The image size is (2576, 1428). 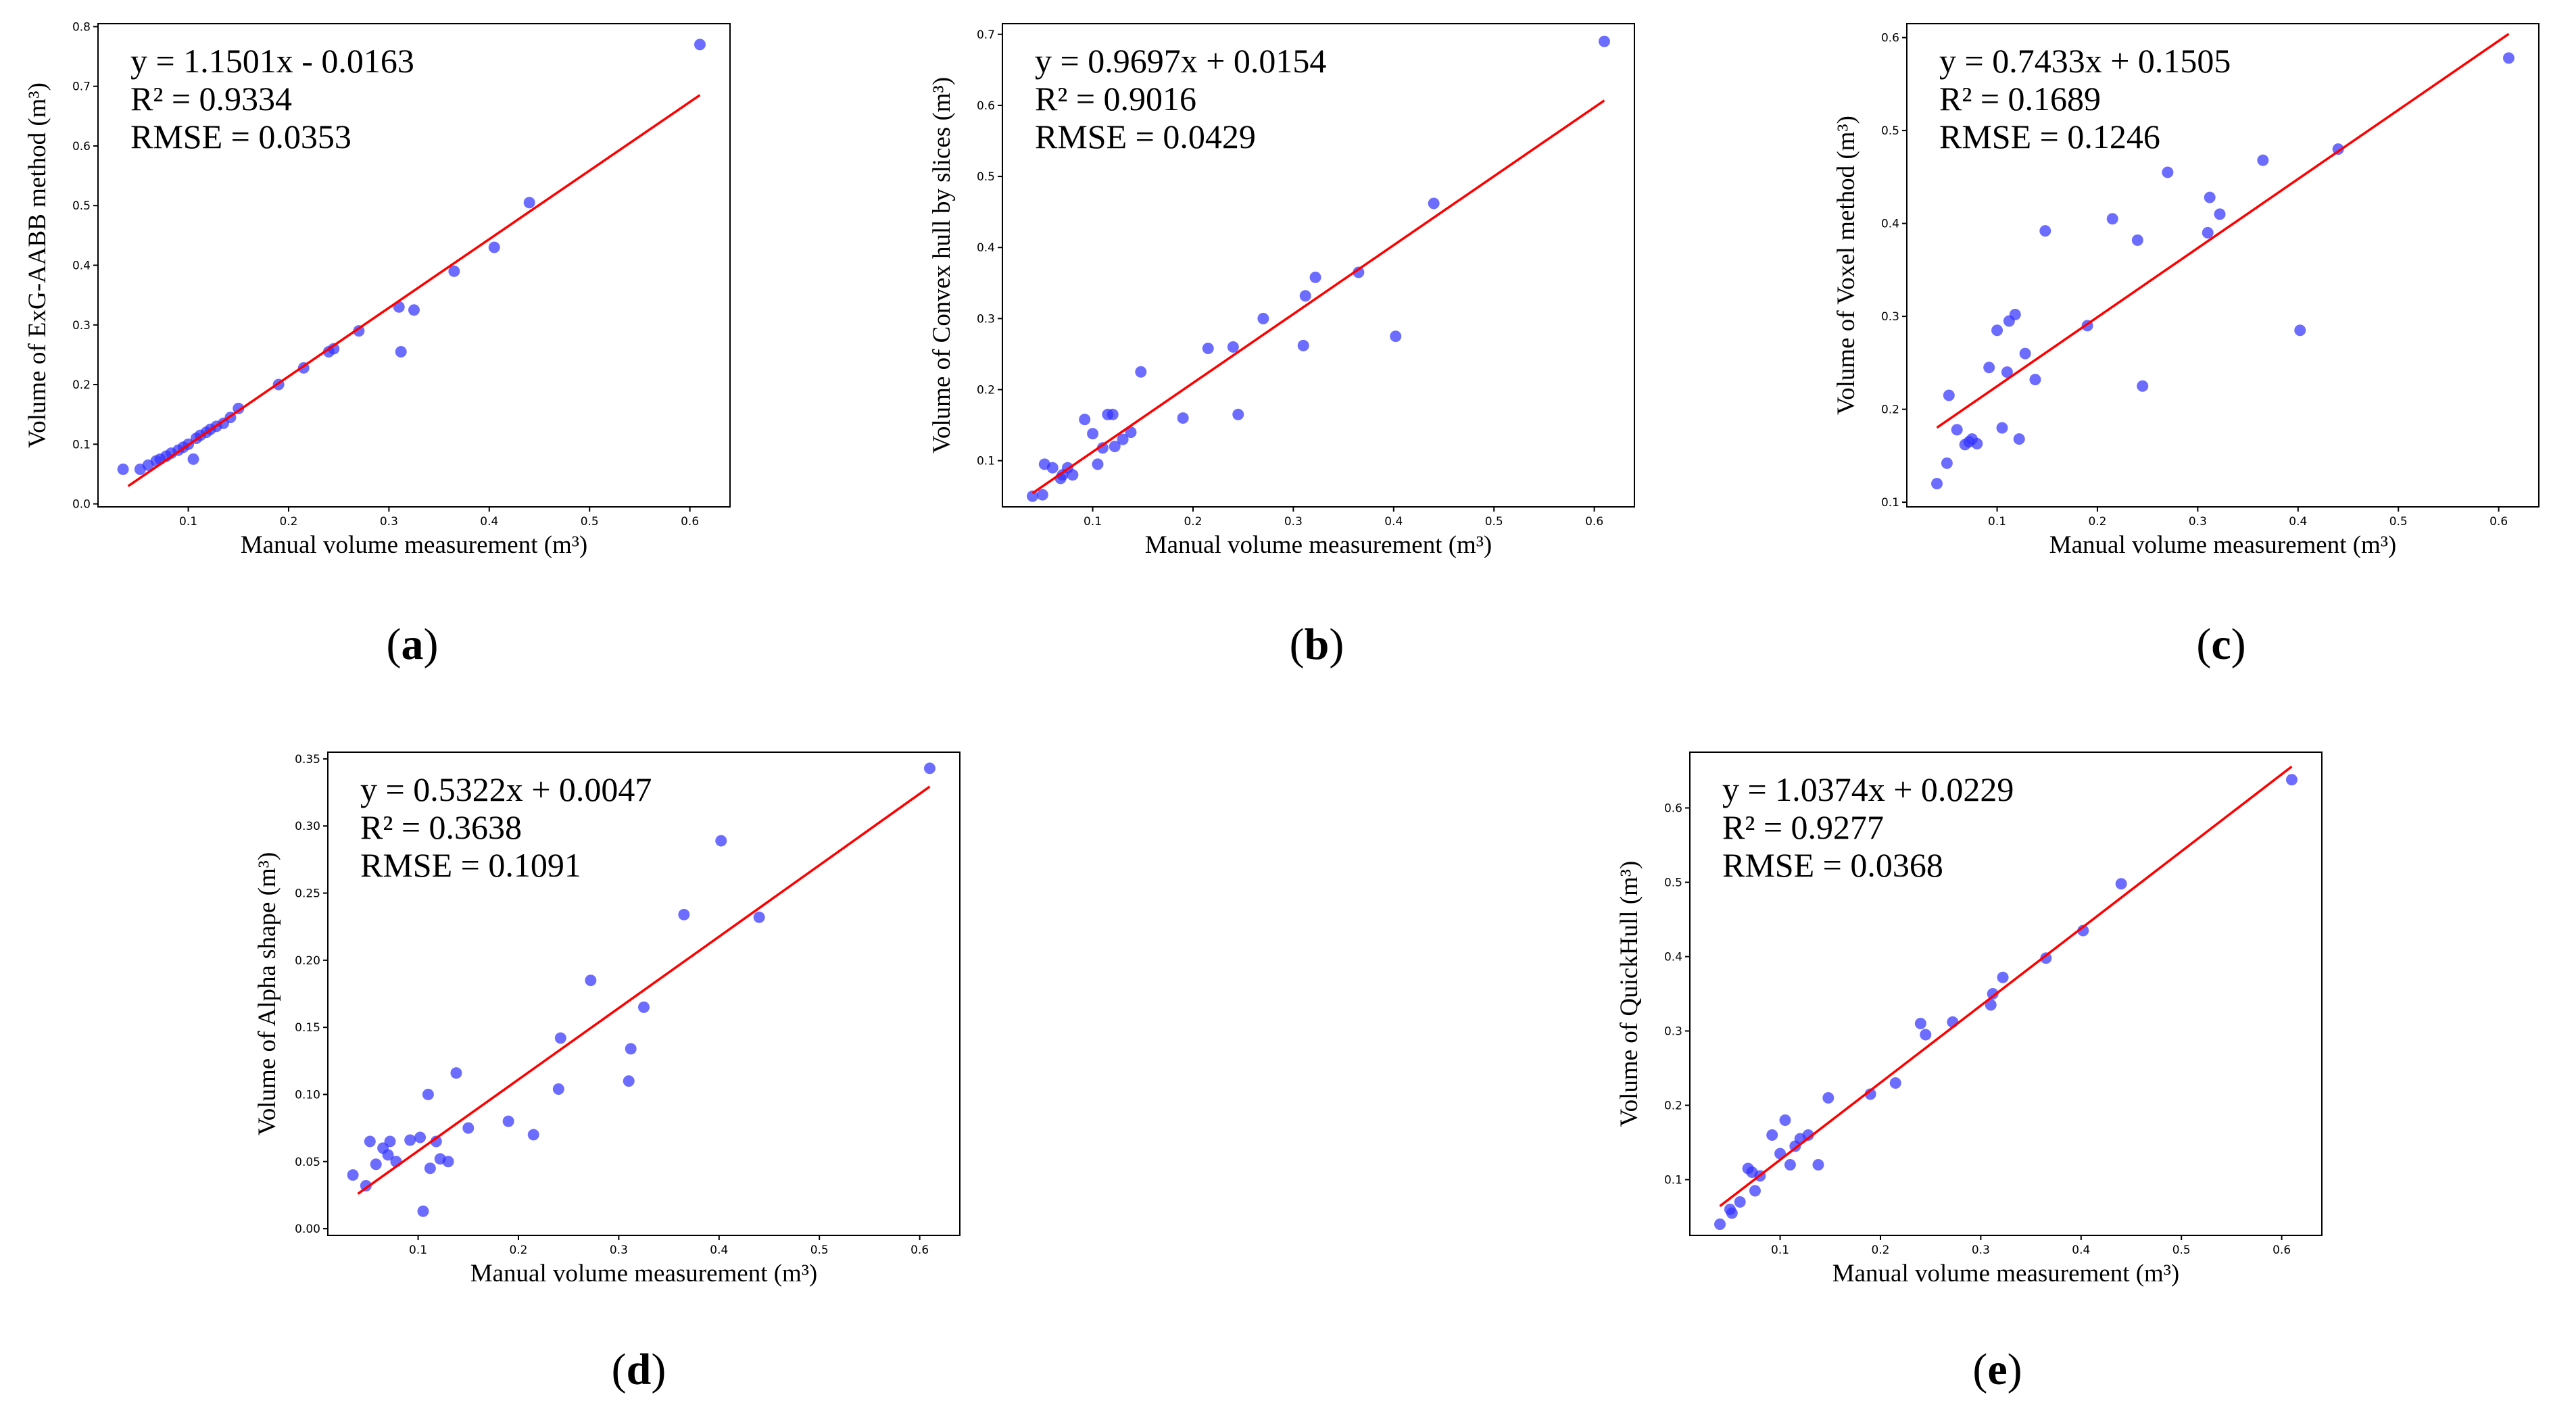 I want to click on equation-annotation: RMSE = 0.0353, so click(x=240, y=136).